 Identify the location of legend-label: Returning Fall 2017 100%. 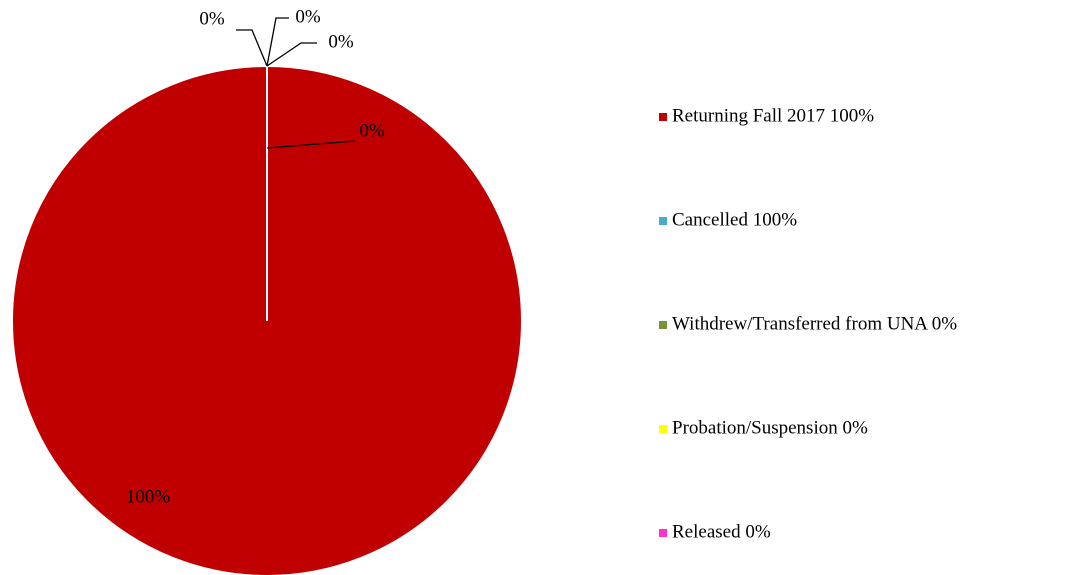
(773, 115).